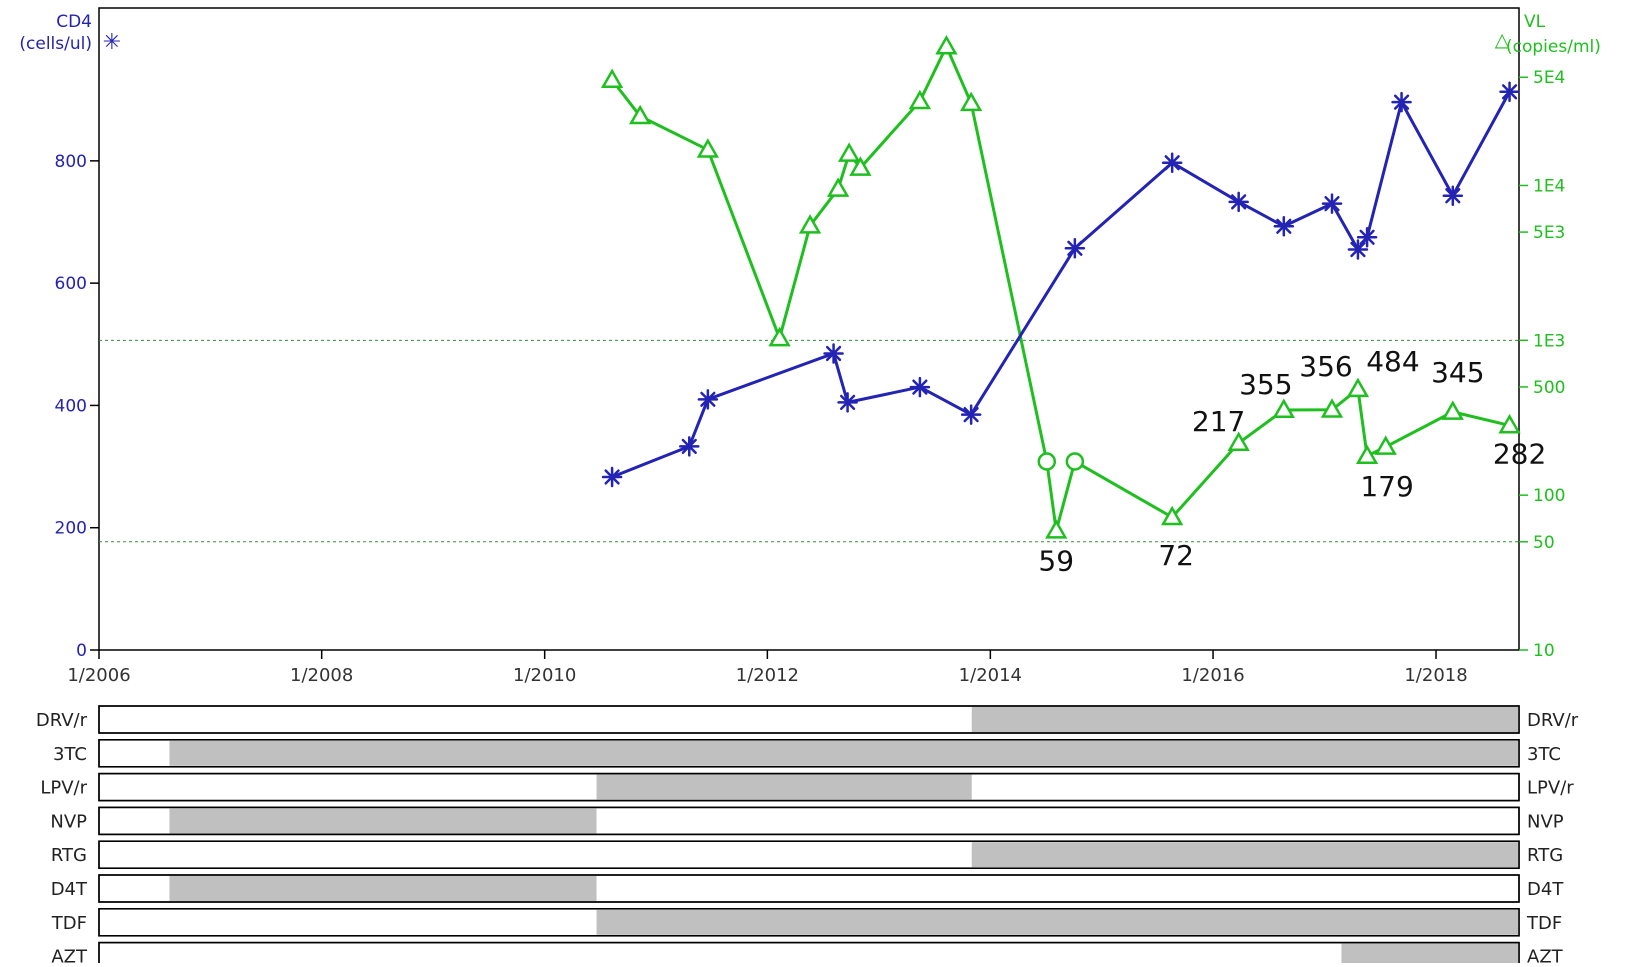 This screenshot has height=967, width=1644. Describe the element at coordinates (74, 22) in the screenshot. I see `left-axis-title-line1: CD4` at that location.